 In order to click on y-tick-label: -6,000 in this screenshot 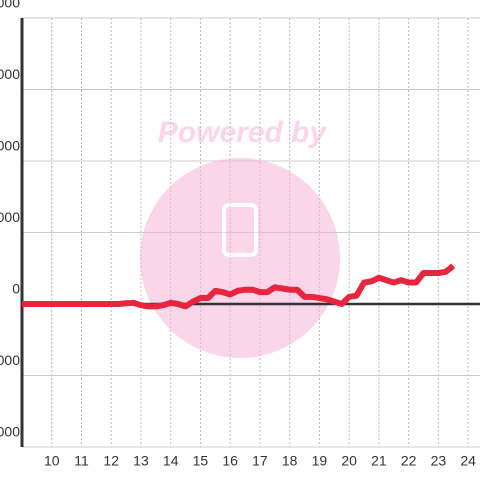, I will do `click(10, 432)`.